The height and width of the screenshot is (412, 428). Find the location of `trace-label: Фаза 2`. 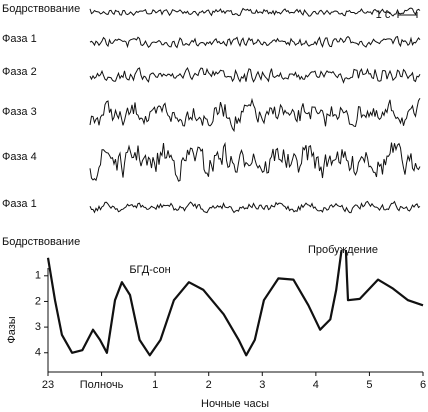

trace-label: Фаза 2 is located at coordinates (19, 72).